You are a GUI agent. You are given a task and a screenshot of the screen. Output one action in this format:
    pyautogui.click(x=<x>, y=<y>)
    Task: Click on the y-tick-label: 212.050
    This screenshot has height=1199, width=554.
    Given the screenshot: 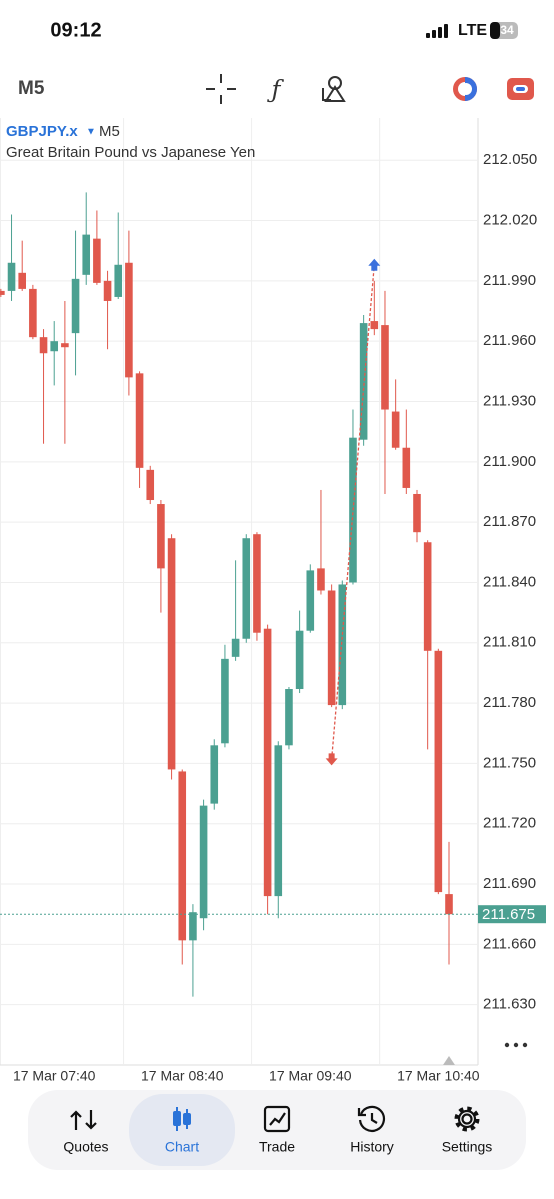 What is the action you would take?
    pyautogui.click(x=510, y=159)
    